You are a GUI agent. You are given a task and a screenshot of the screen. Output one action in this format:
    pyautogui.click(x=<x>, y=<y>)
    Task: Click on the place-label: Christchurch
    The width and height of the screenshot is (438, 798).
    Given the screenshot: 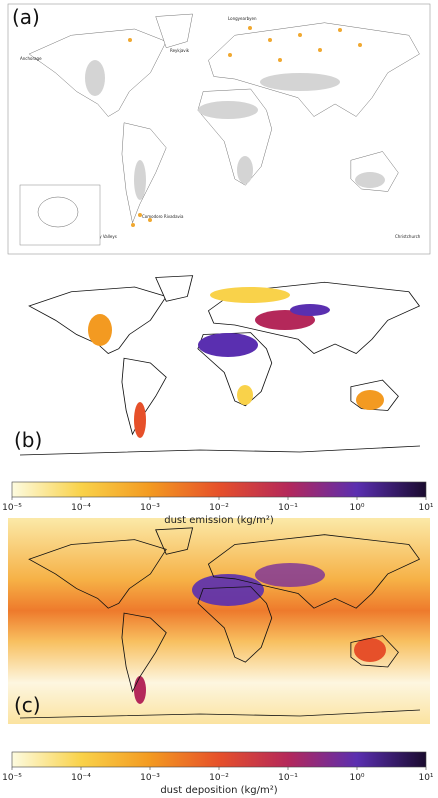 What is the action you would take?
    pyautogui.click(x=408, y=236)
    